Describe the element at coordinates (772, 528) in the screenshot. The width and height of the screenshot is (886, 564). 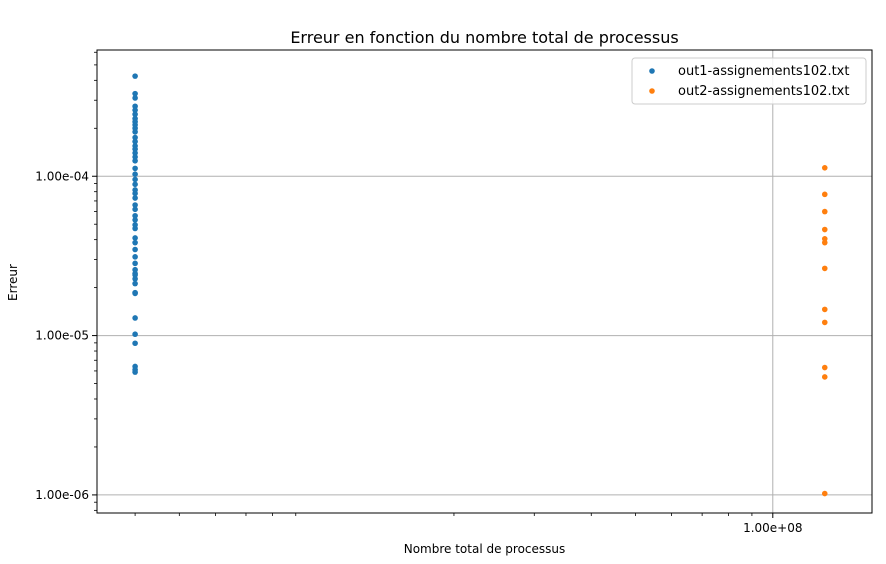
I see `x-tick-label: 1.00e+08` at that location.